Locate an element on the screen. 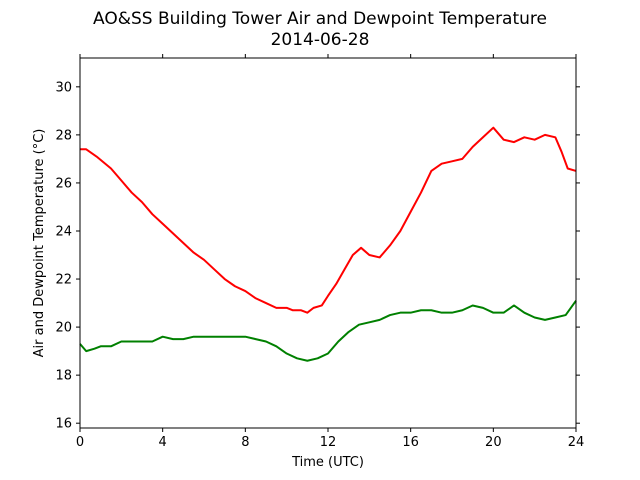 The image size is (640, 480). y-tick-label: 28 is located at coordinates (63, 135).